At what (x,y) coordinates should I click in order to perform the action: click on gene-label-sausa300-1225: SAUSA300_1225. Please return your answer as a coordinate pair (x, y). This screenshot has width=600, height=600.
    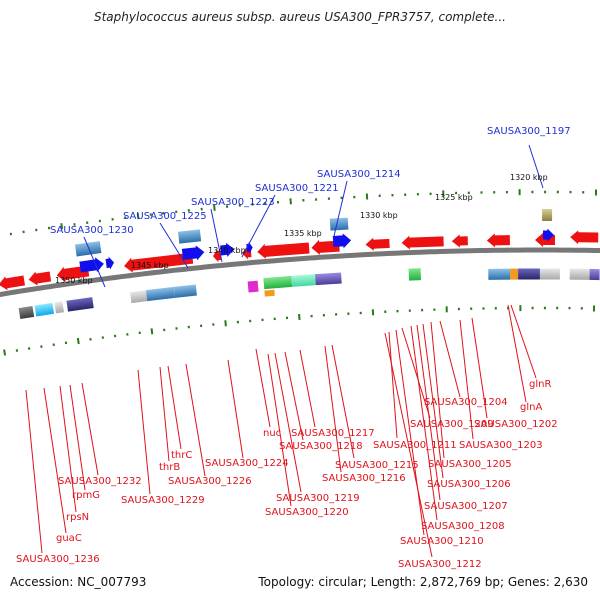
    Looking at the image, I should click on (165, 216).